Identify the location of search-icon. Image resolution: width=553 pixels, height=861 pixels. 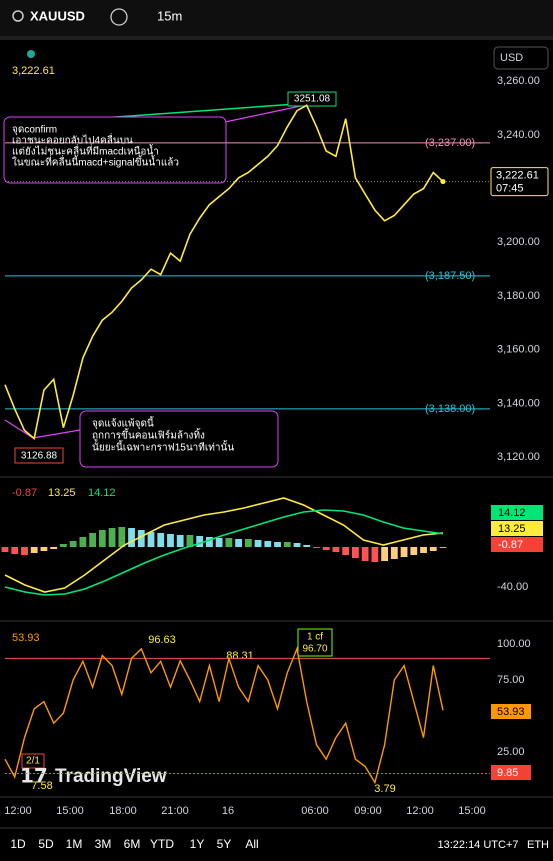
(18, 16).